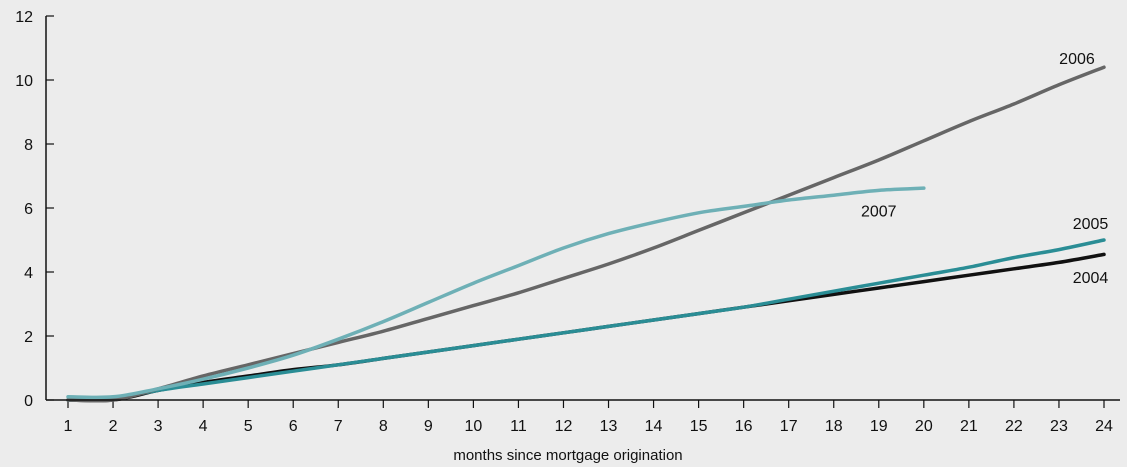 Image resolution: width=1127 pixels, height=467 pixels. Describe the element at coordinates (473, 426) in the screenshot. I see `x-tick-label: 10` at that location.